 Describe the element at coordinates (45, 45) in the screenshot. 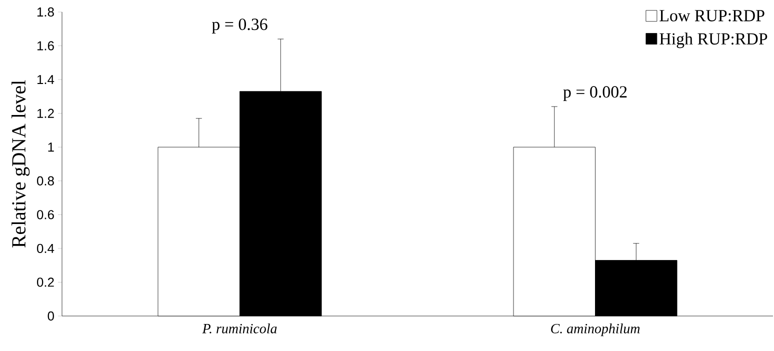

I see `y-tick-label: 1.6` at that location.